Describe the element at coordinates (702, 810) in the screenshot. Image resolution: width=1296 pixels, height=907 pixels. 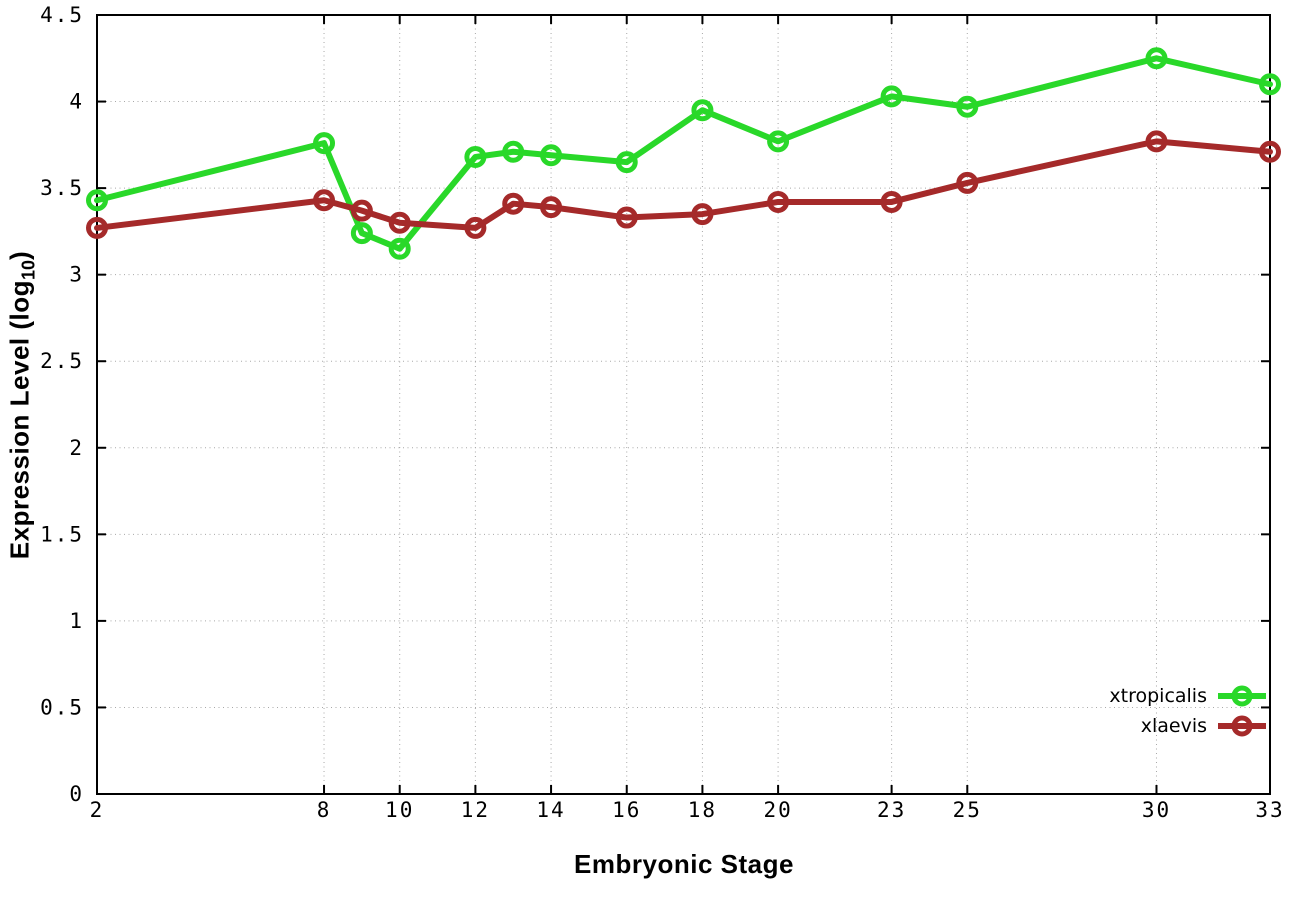
I see `x-tick-label: 18` at that location.